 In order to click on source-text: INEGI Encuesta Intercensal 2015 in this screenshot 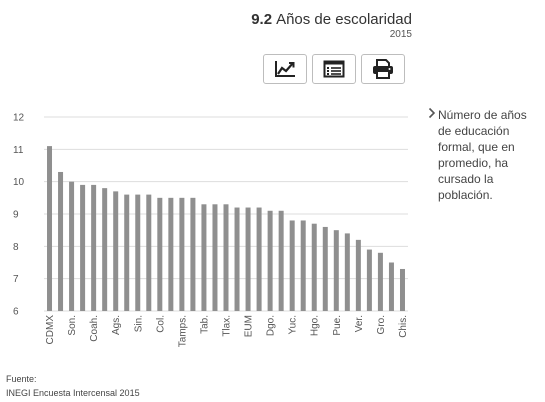, I will do `click(73, 393)`.